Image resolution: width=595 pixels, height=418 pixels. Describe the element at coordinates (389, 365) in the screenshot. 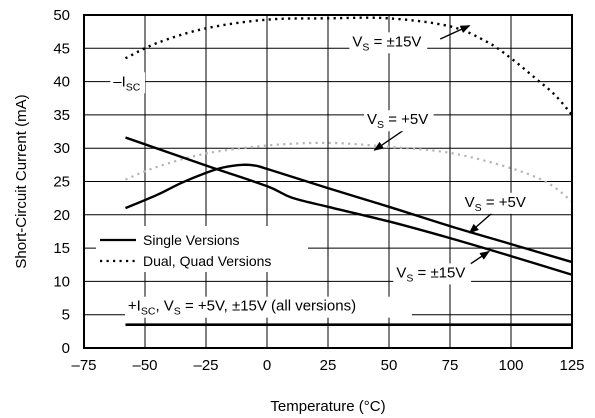

I see `x-tick-label: 50` at that location.